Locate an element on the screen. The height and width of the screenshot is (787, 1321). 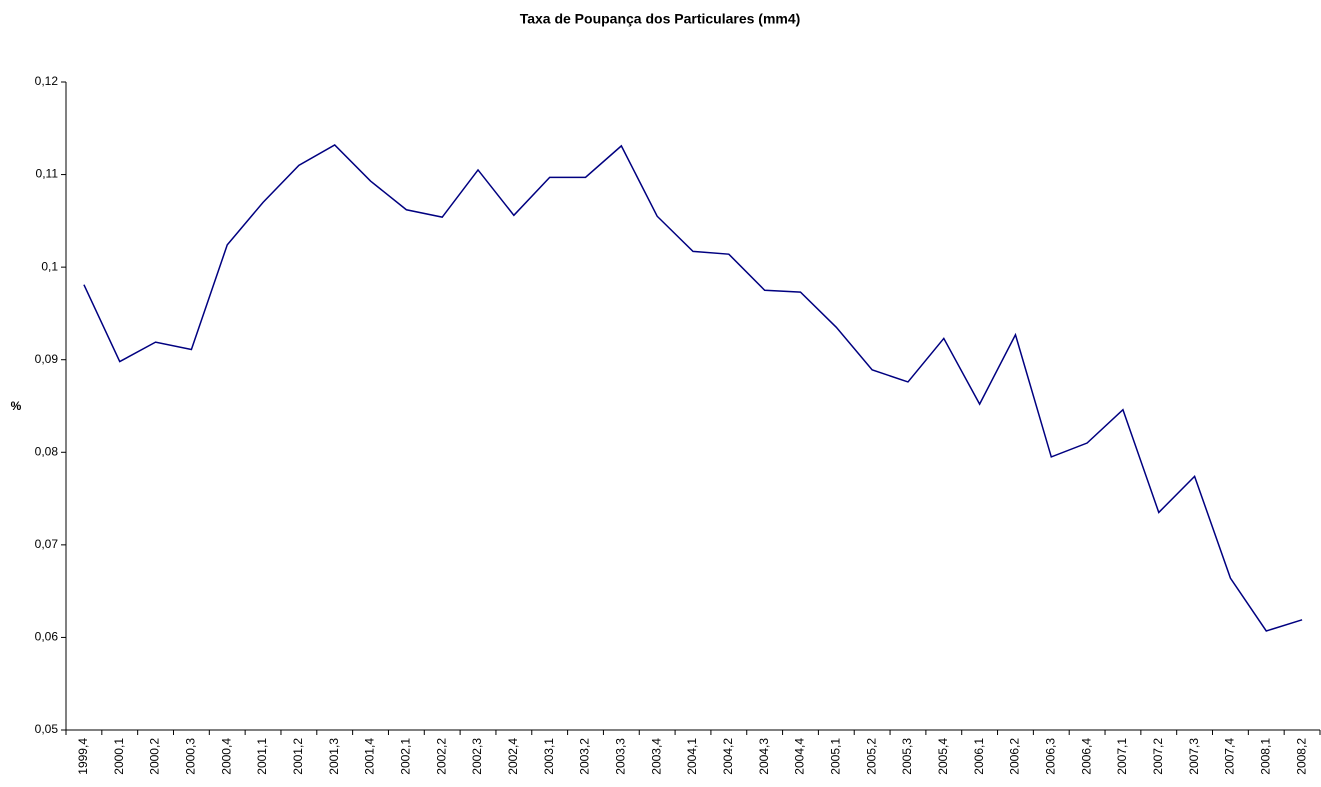
x-tick-label: 2004,1 is located at coordinates (692, 756).